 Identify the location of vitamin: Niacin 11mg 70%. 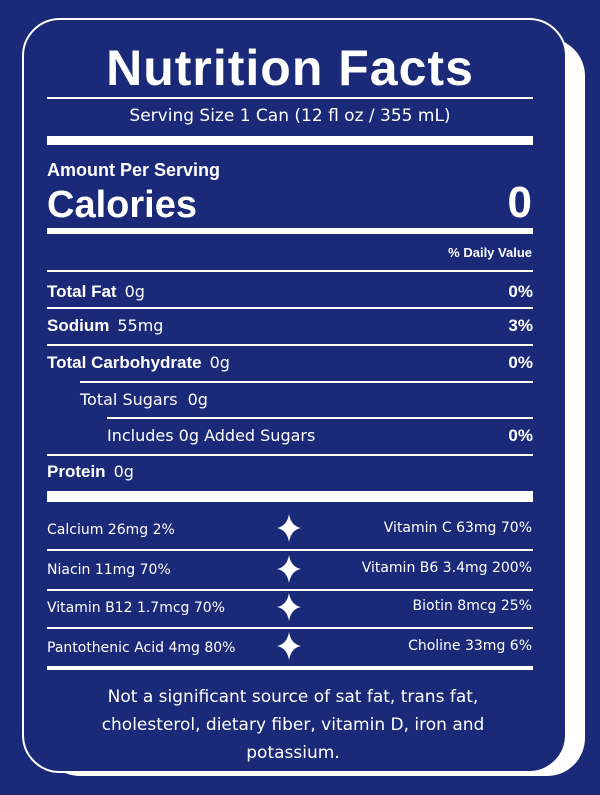
(109, 570).